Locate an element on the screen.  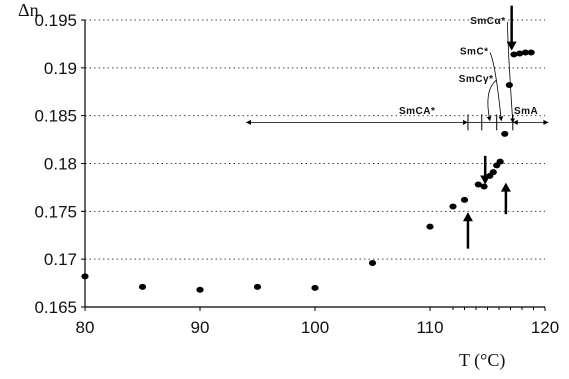
phase-label-SmA: SmA is located at coordinates (526, 111).